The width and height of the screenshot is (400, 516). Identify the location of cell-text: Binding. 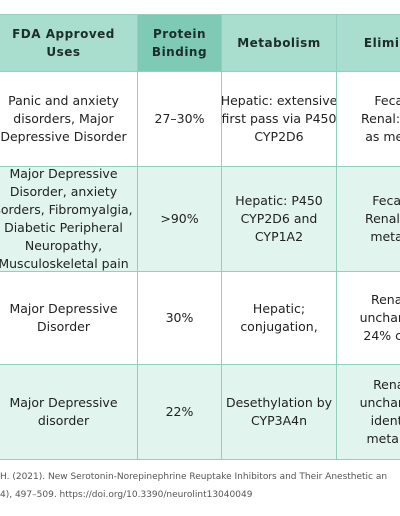
(179, 52).